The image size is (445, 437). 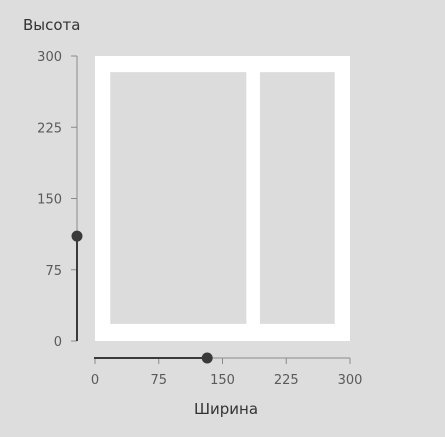 I want to click on height-tick-label: 75, so click(x=53, y=271).